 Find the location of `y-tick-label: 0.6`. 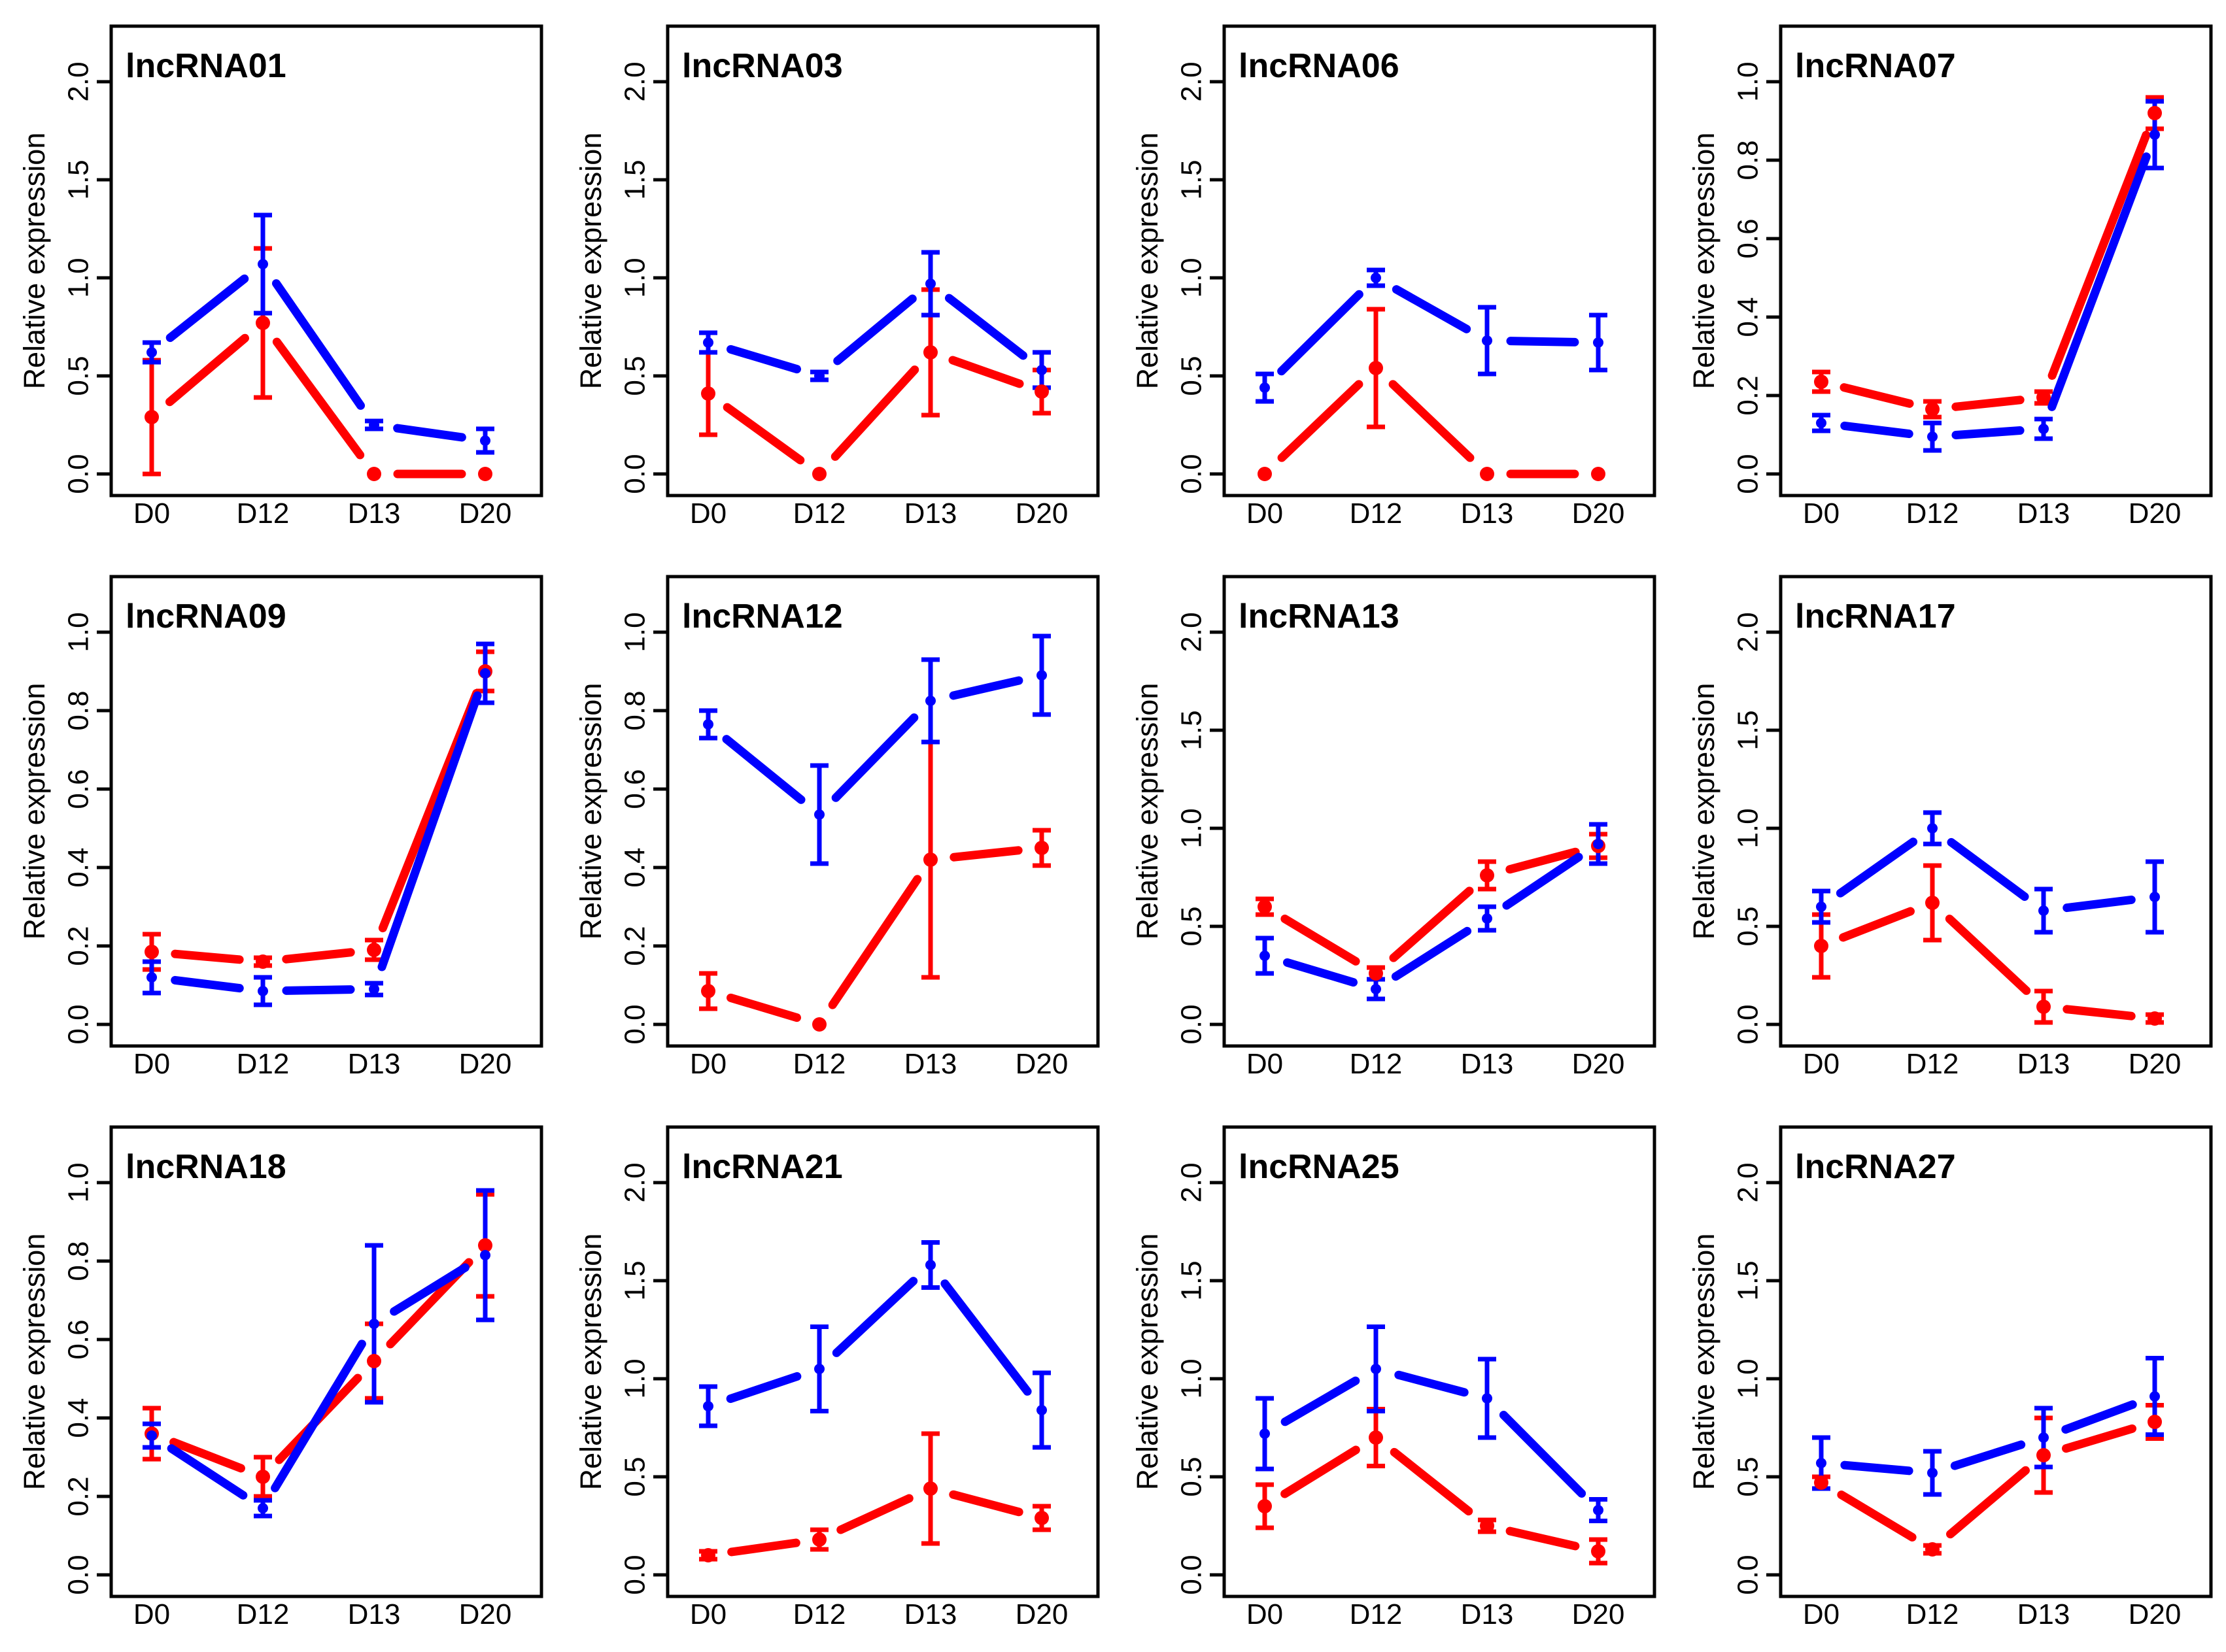

y-tick-label: 0.6 is located at coordinates (79, 1339).